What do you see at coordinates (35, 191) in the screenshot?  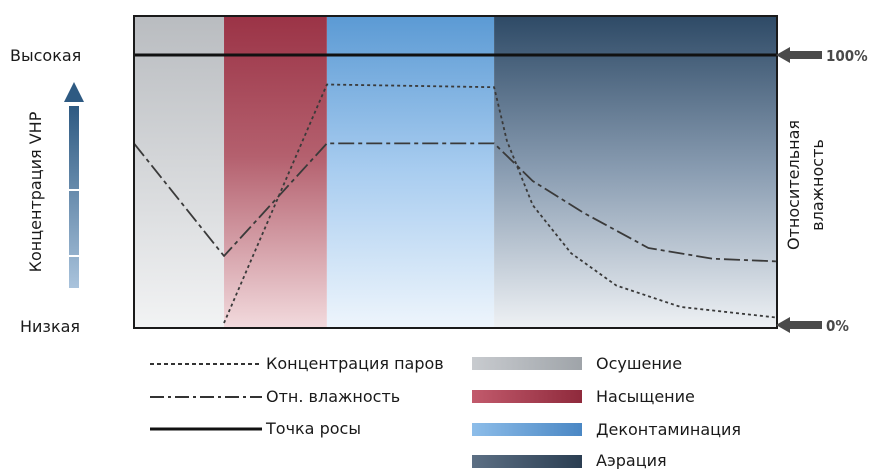 I see `left-axis-label: Концентрация VHP` at bounding box center [35, 191].